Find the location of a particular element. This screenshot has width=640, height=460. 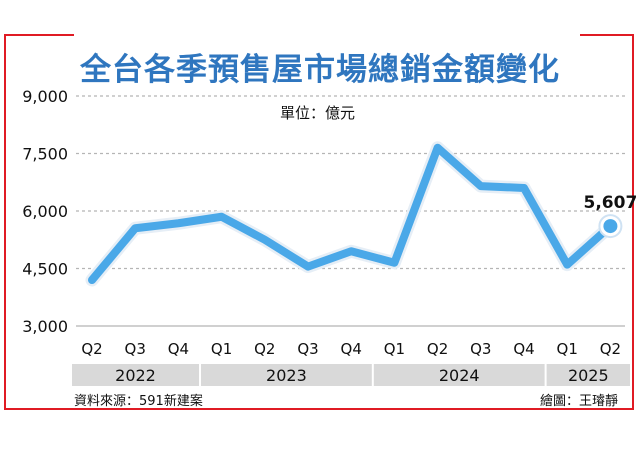

year-label: 2024 is located at coordinates (459, 375).